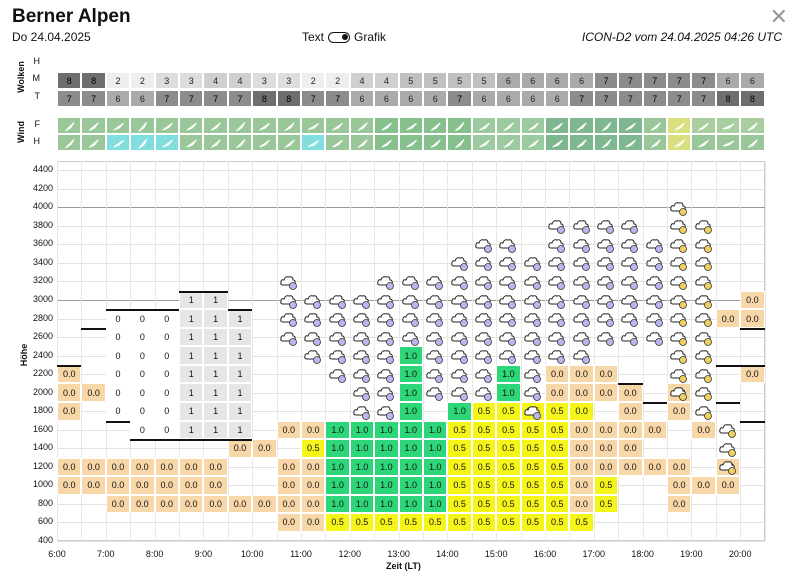 The image size is (800, 578). I want to click on y-axis-tick-label: 400, so click(45, 540).